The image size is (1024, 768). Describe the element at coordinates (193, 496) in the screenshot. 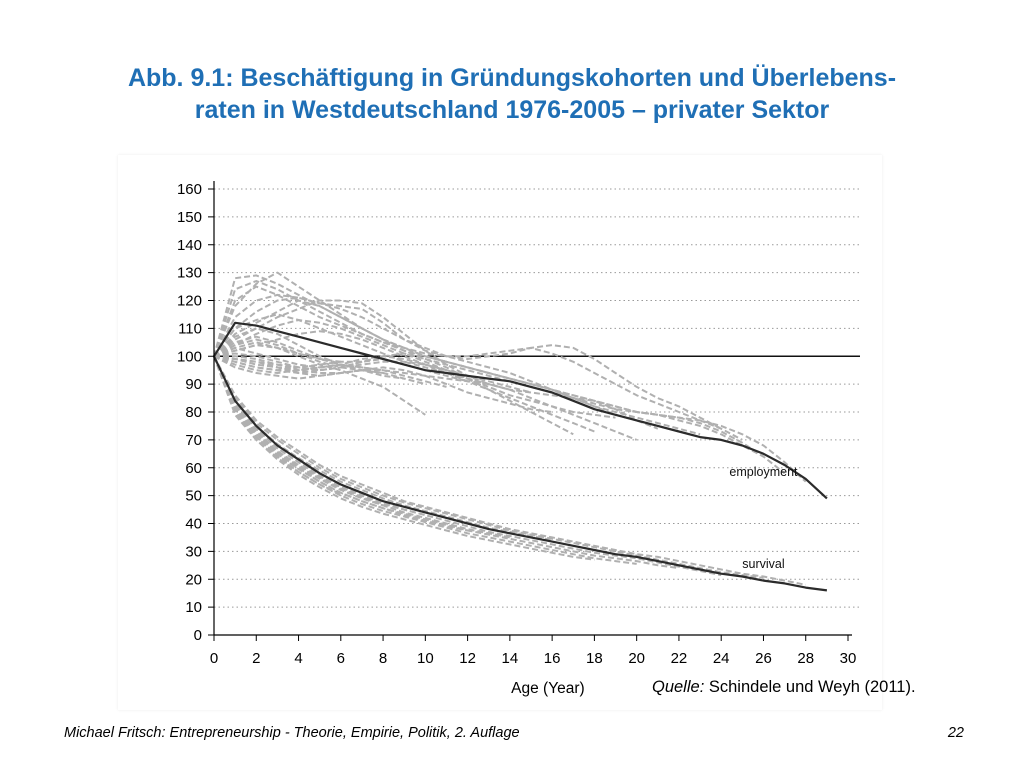

I see `y-tick-label: 50` at that location.